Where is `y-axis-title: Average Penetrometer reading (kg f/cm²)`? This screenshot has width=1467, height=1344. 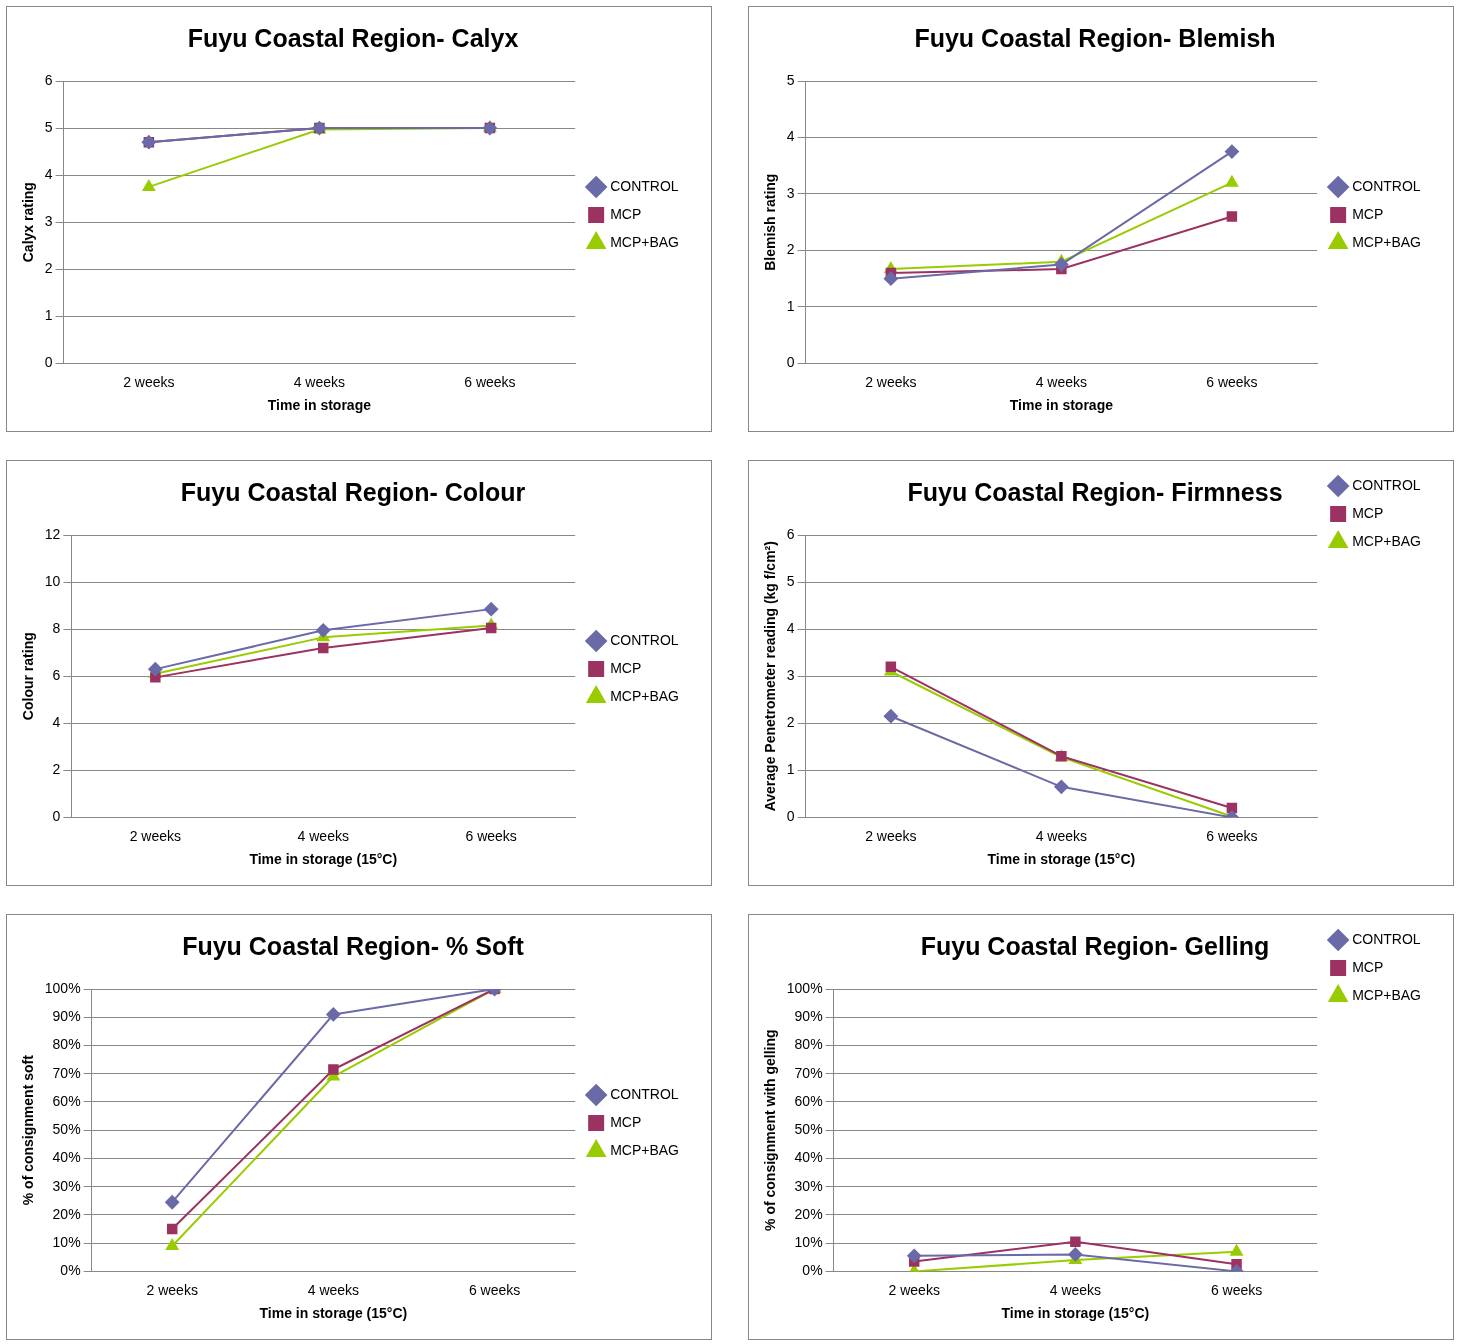
y-axis-title: Average Penetrometer reading (kg f/cm²) is located at coordinates (770, 676).